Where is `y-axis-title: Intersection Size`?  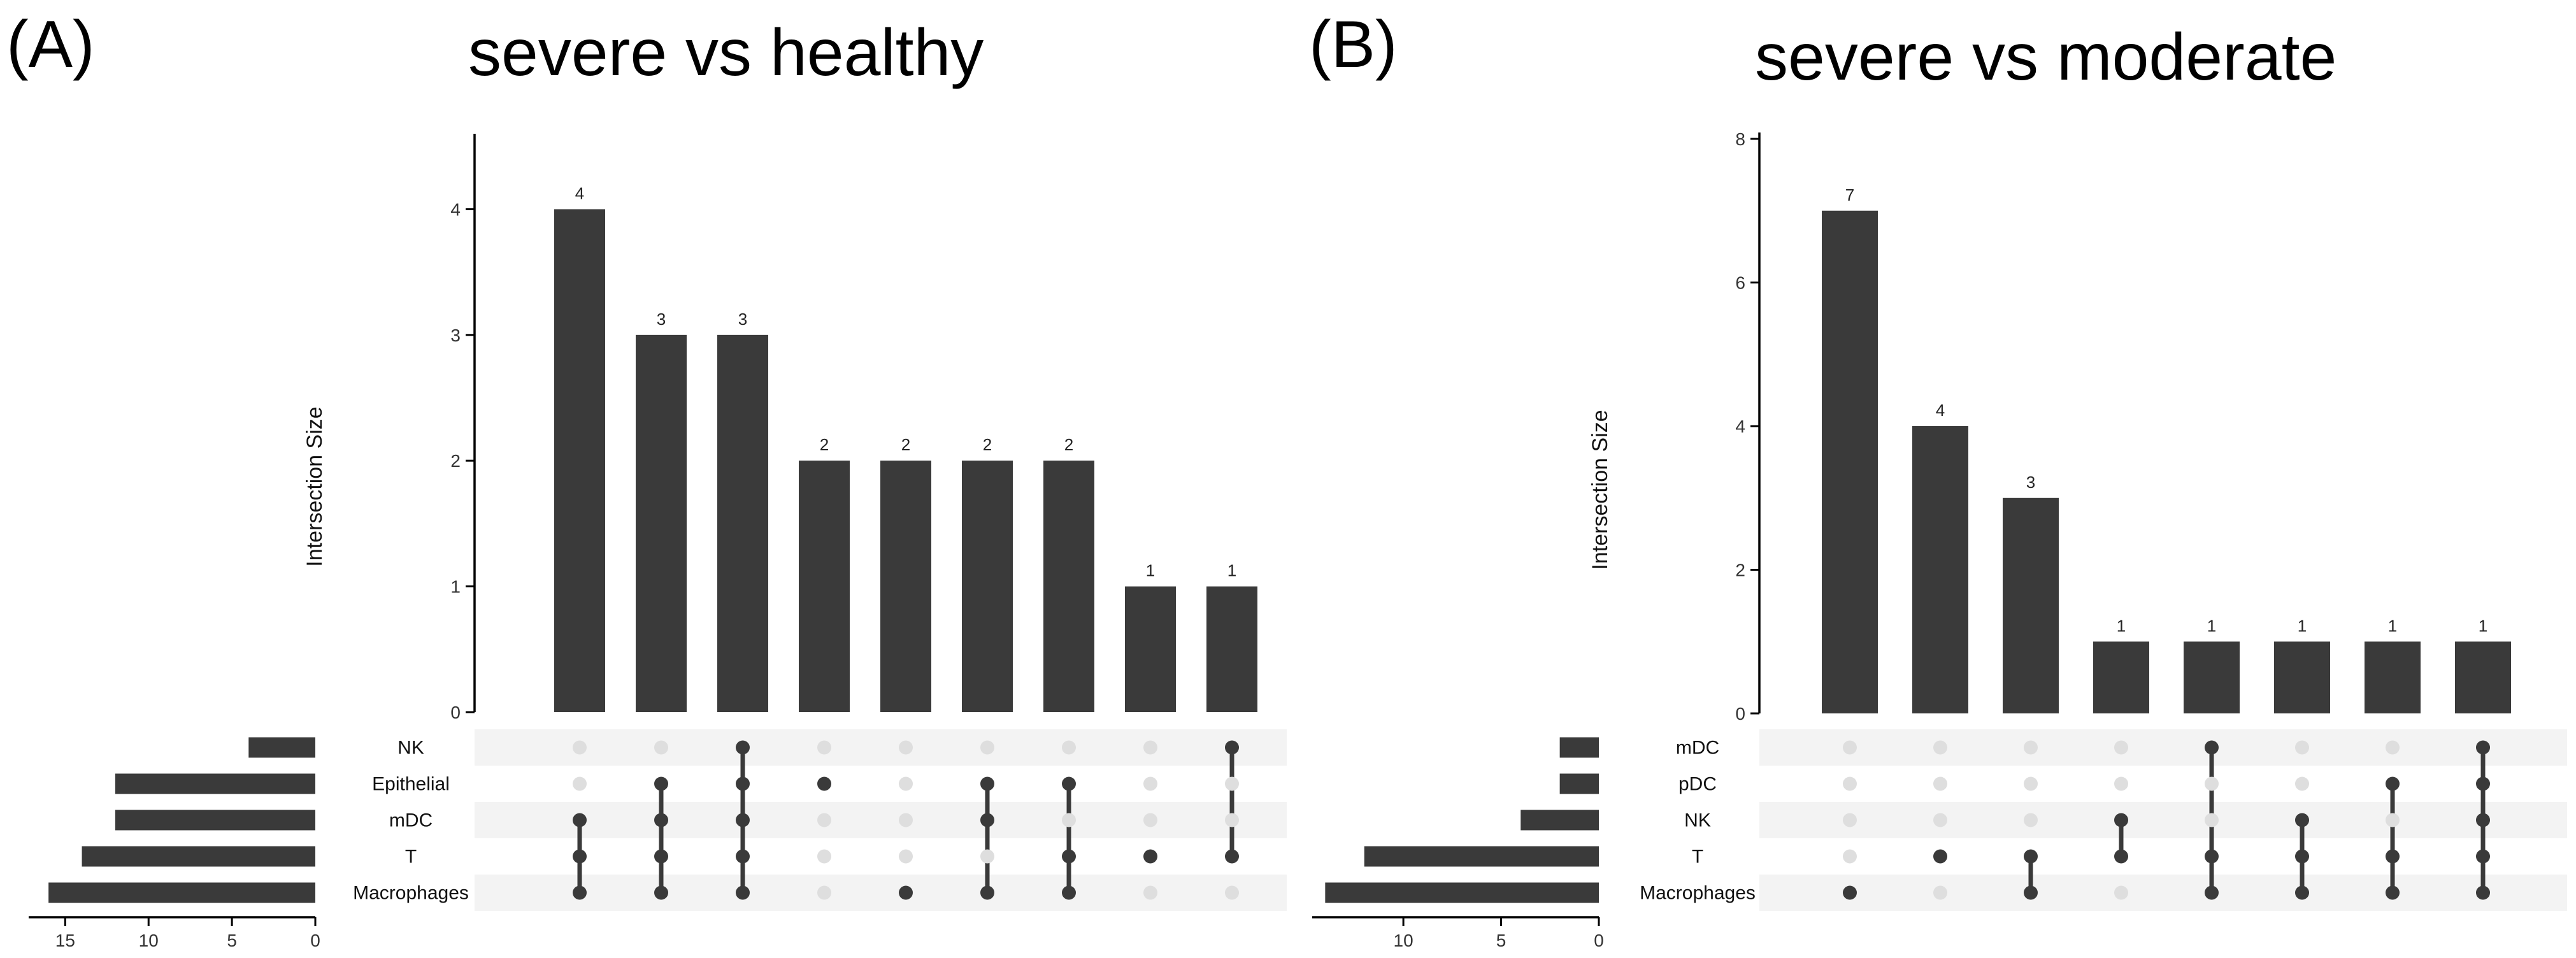 y-axis-title: Intersection Size is located at coordinates (1600, 490).